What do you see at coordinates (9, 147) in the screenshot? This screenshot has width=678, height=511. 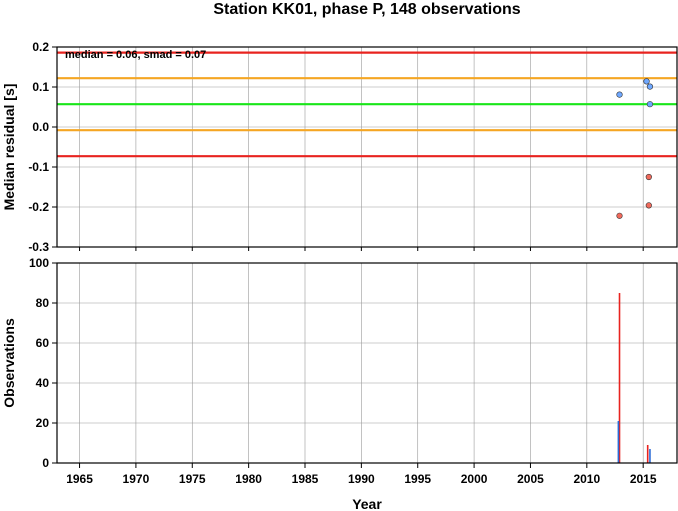 I see `residual-y-label: Median residual [s]` at bounding box center [9, 147].